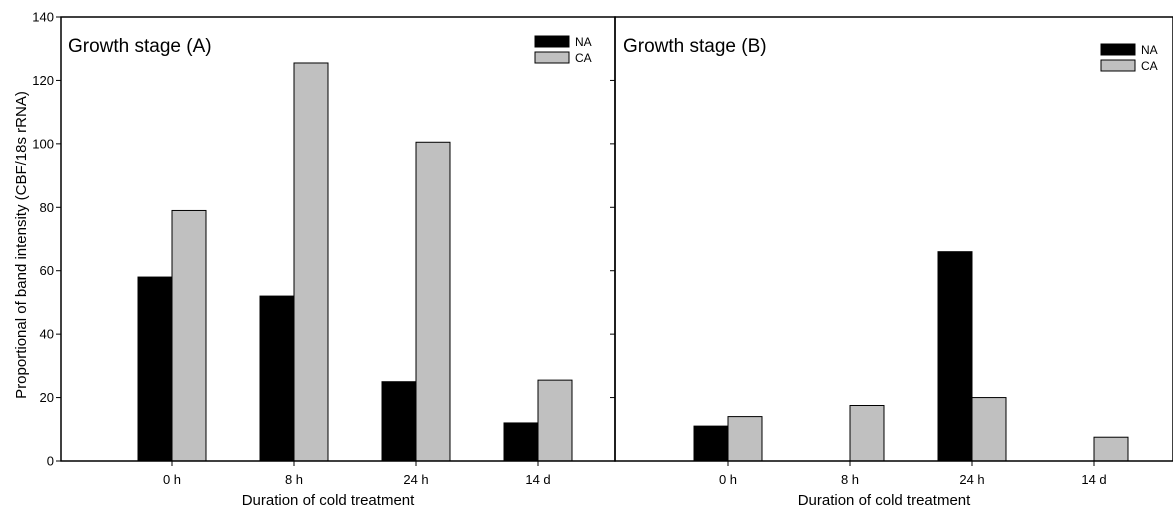  What do you see at coordinates (47, 270) in the screenshot?
I see `y-tick-label: 60` at bounding box center [47, 270].